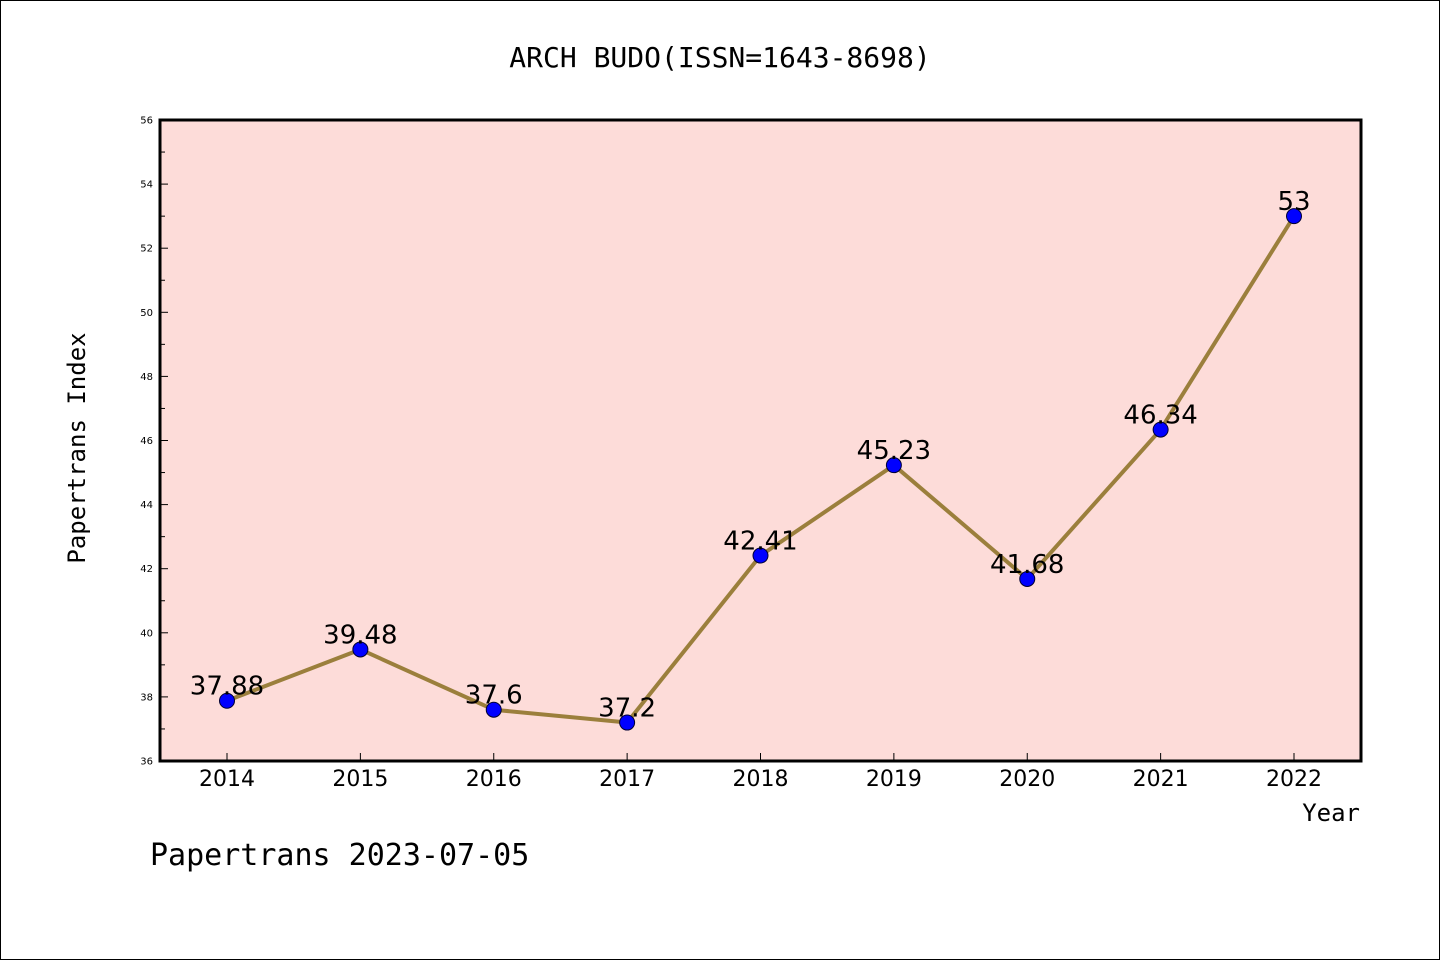 The image size is (1440, 960). Describe the element at coordinates (146, 377) in the screenshot. I see `y-tick-label: 48` at that location.